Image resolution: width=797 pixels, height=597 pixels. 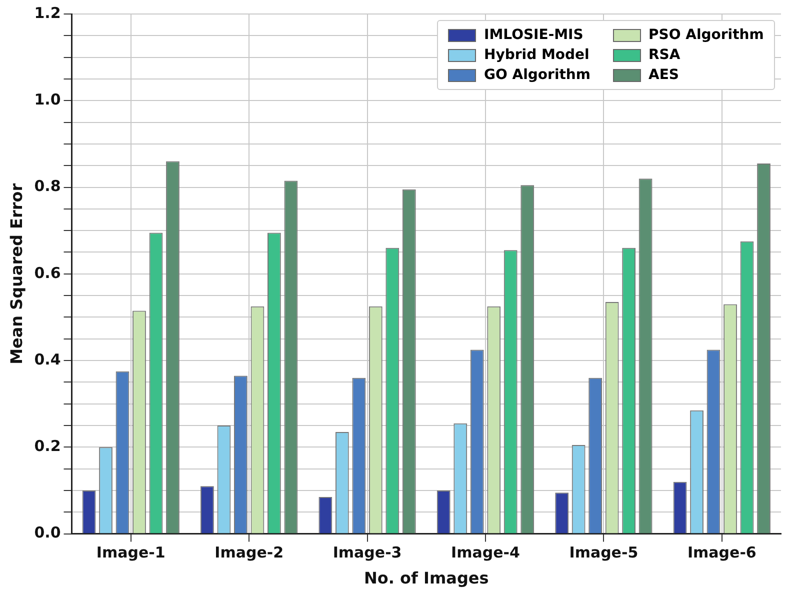 I want to click on y-tick-label: 0.4, so click(x=47, y=359).